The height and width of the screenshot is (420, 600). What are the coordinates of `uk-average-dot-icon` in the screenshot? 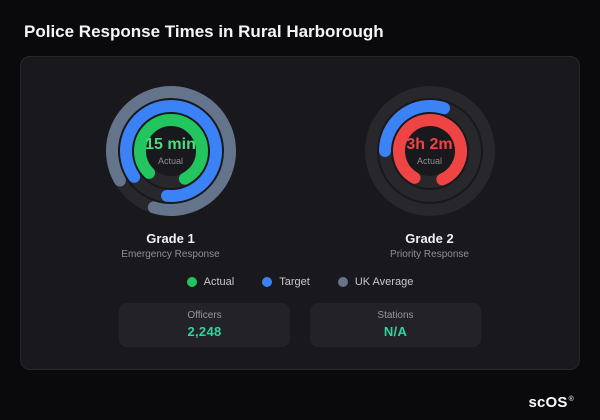 It's located at (342, 282).